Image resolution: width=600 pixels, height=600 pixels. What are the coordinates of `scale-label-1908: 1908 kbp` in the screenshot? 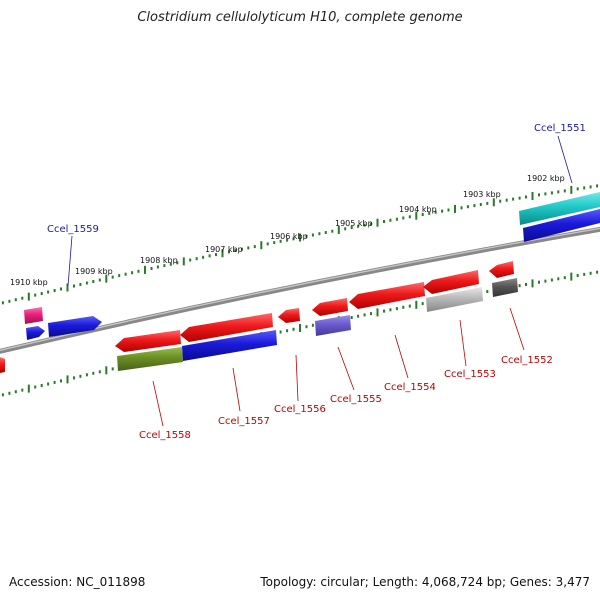 It's located at (159, 260).